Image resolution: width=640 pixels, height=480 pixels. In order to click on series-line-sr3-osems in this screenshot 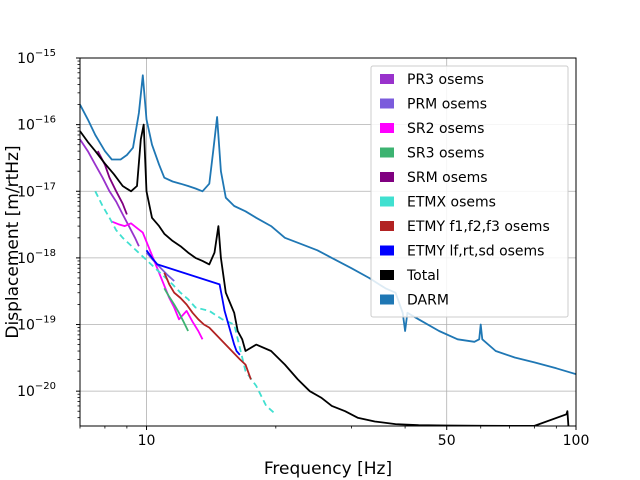, I will do `click(176, 309)`.